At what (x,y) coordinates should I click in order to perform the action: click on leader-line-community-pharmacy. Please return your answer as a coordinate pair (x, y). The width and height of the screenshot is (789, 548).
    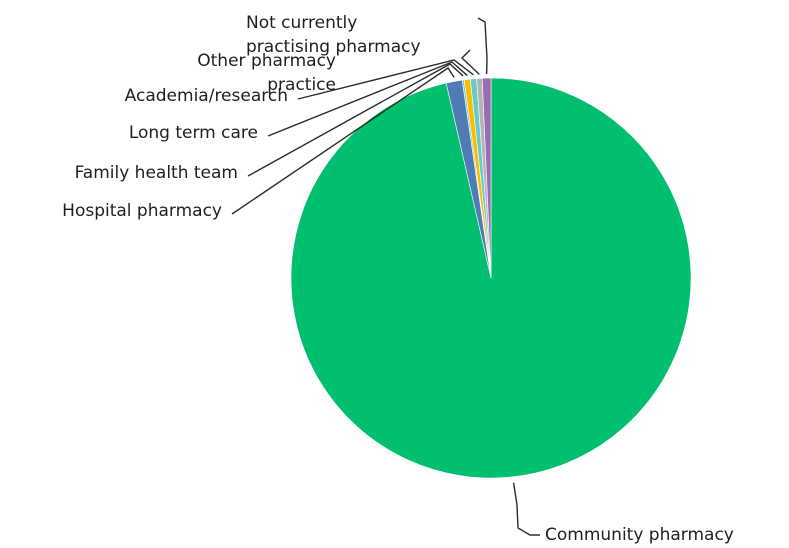
    Looking at the image, I should click on (527, 509).